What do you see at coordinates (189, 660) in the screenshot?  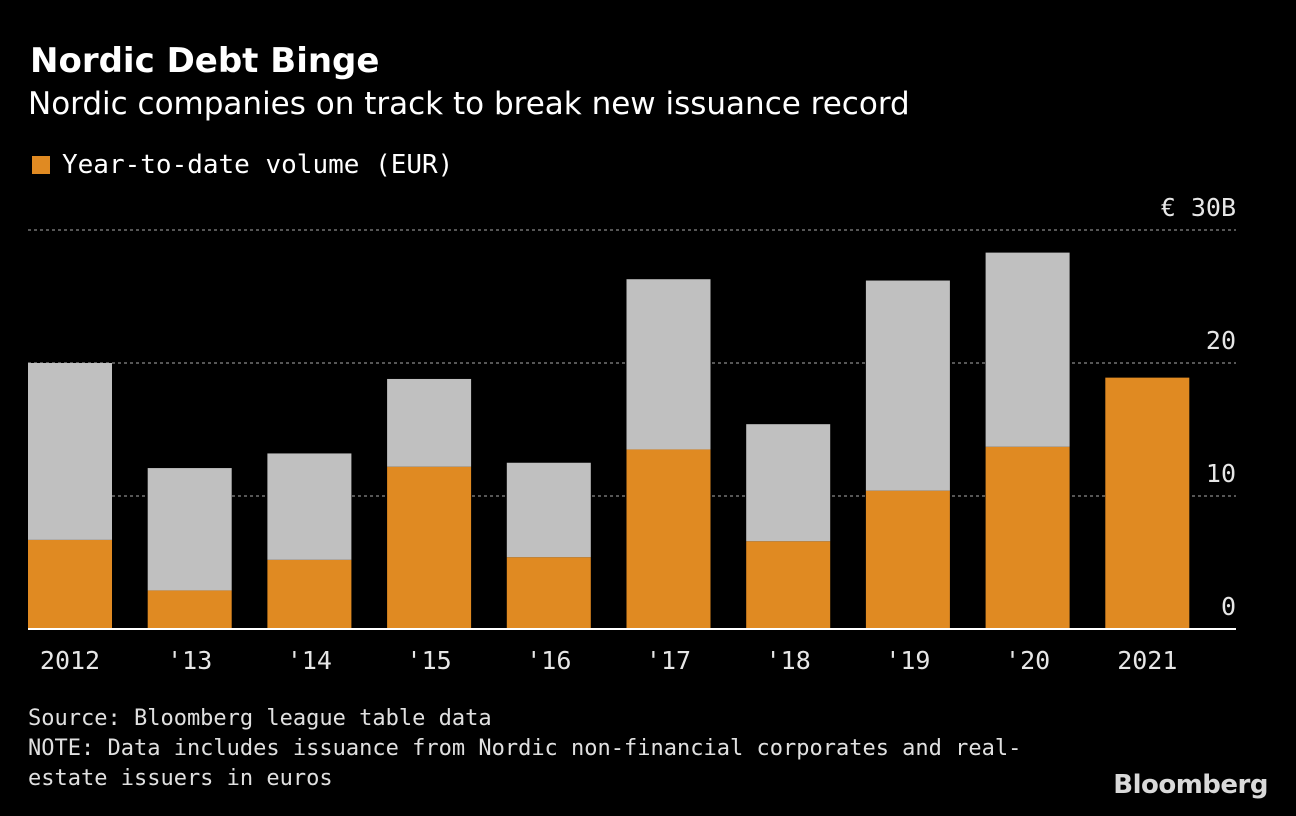 I see `x-tick-label: '13` at bounding box center [189, 660].